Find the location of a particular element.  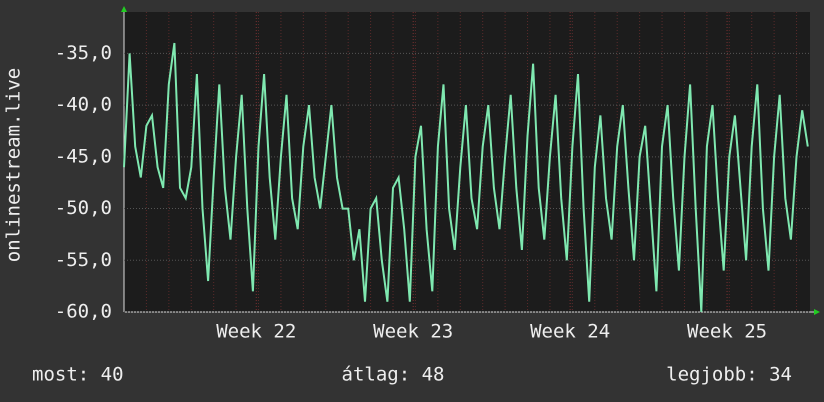

y-arrow is located at coordinates (124, 9).